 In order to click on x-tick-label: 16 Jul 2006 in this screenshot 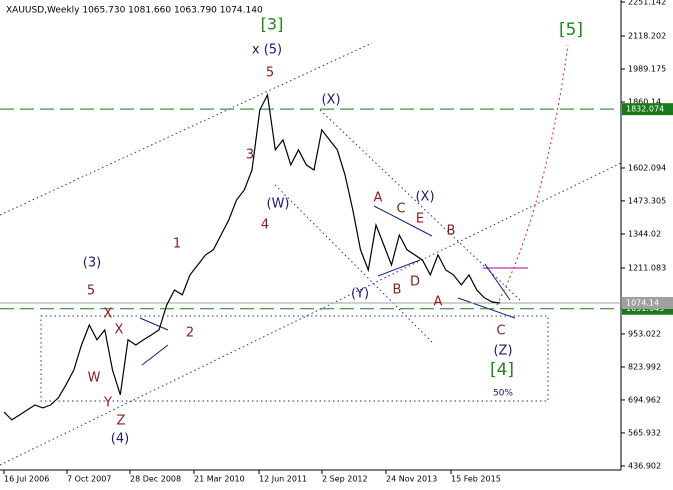, I will do `click(26, 479)`.